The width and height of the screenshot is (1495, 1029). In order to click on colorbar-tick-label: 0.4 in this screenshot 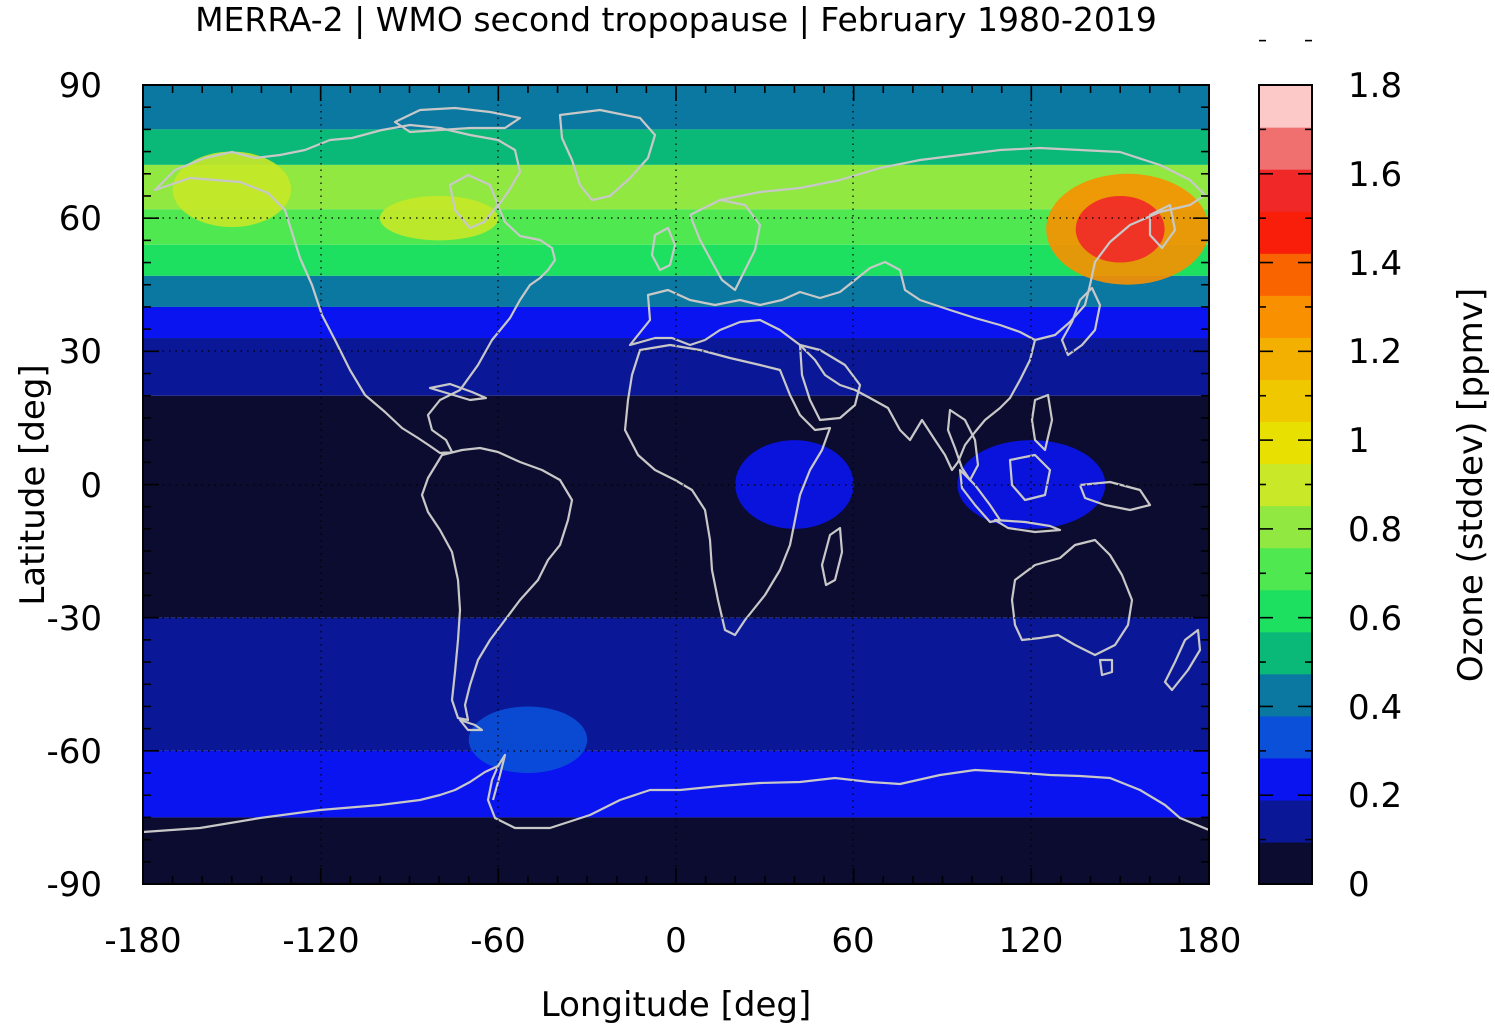, I will do `click(1375, 708)`.